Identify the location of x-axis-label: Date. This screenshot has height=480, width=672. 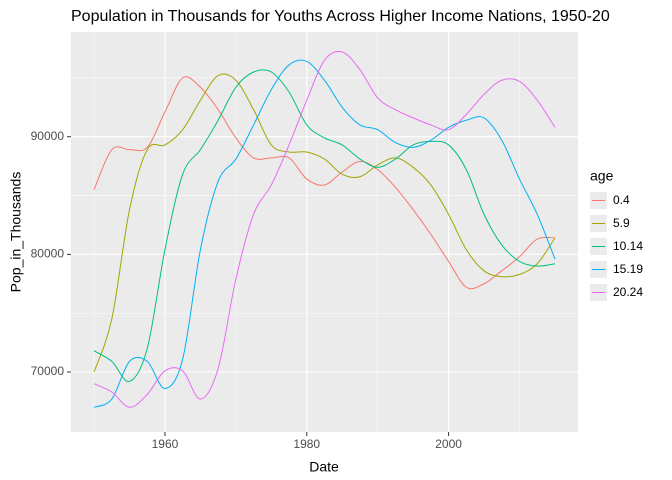
(324, 467).